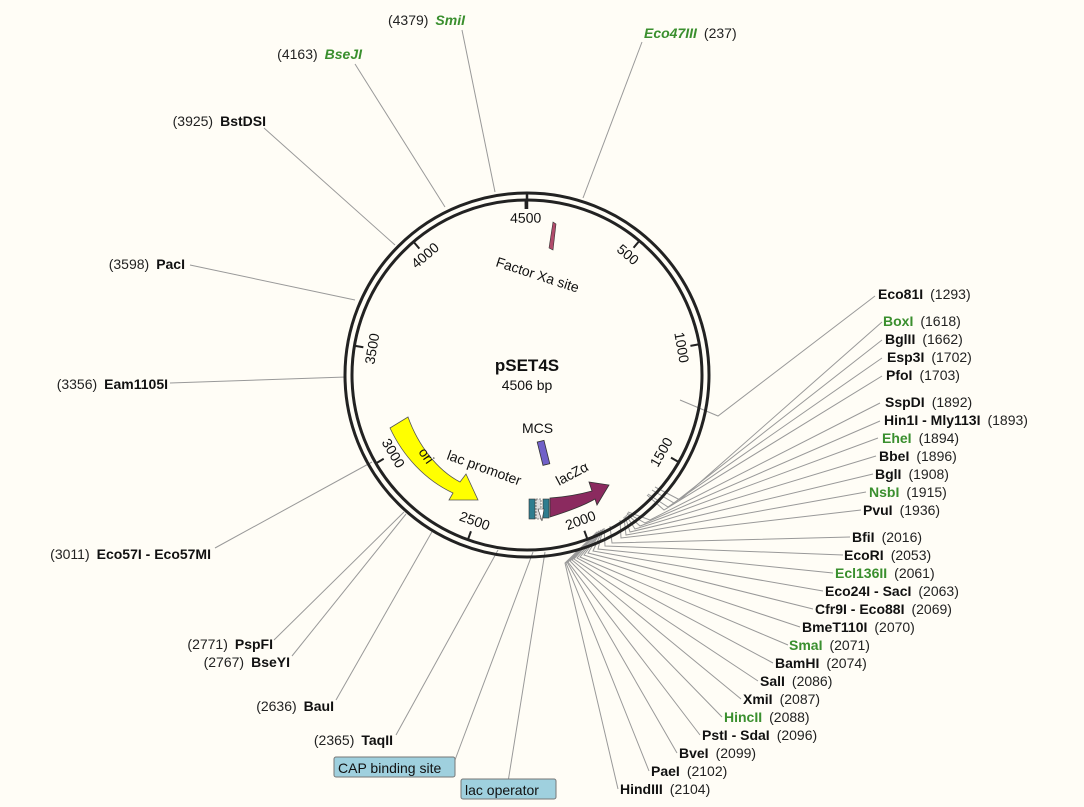 This screenshot has width=1084, height=807. Describe the element at coordinates (681, 348) in the screenshot. I see `tick-label: 1000` at that location.